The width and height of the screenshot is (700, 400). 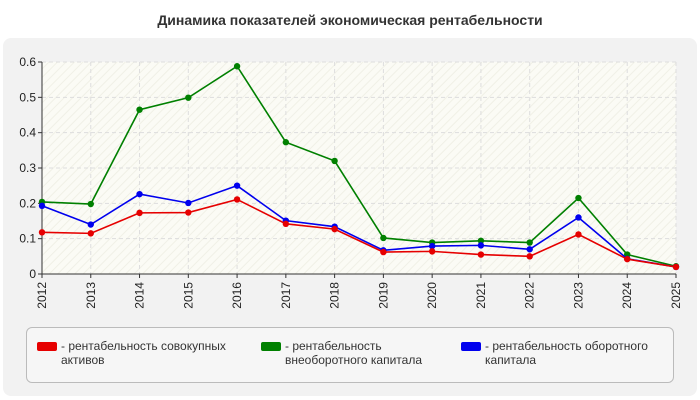 I want to click on x-tick-label: 2020, so click(x=432, y=295).